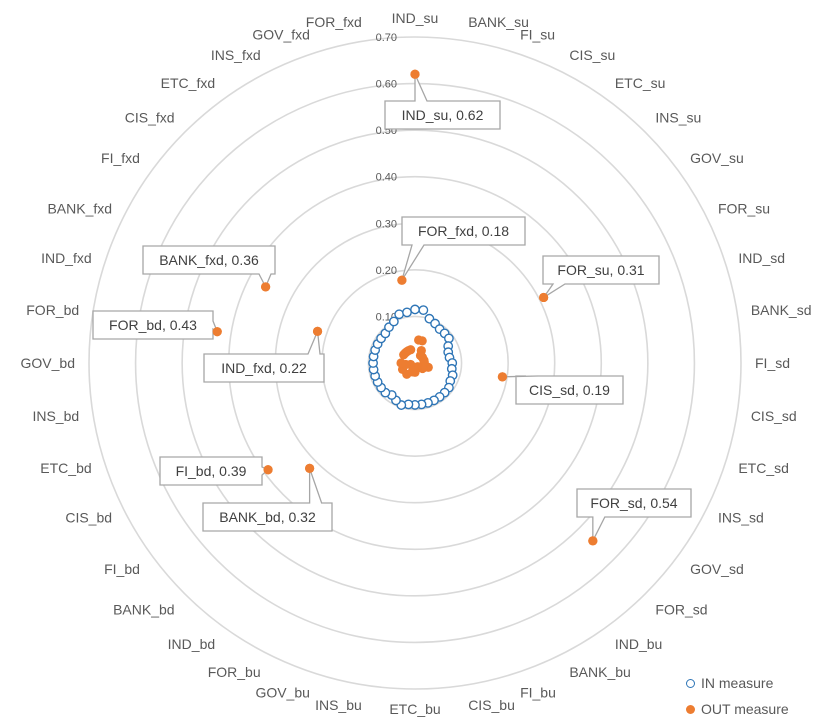  What do you see at coordinates (282, 692) in the screenshot?
I see `category-label: GOV_bu` at bounding box center [282, 692].